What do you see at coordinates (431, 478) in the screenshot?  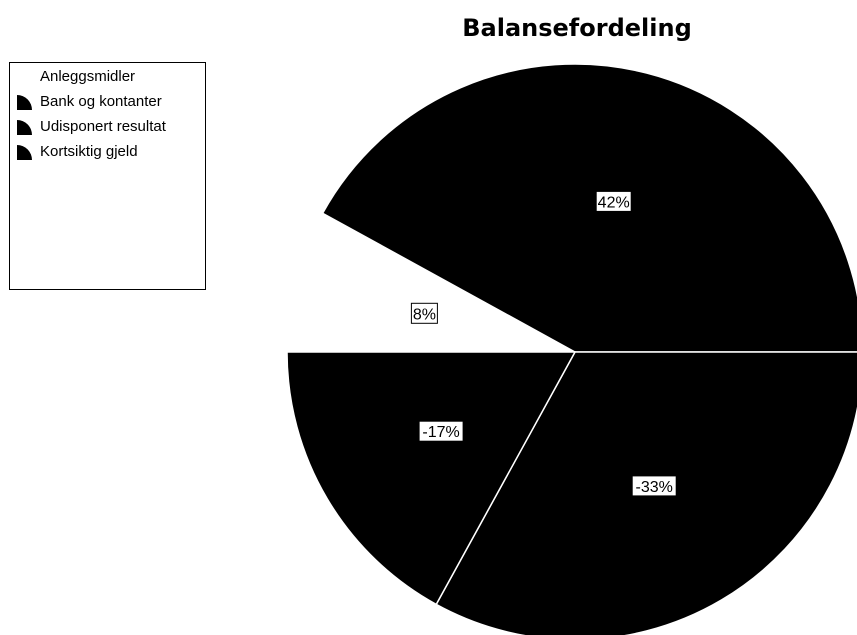 I see `pie-slice-kortsiktig-gjeld` at bounding box center [431, 478].